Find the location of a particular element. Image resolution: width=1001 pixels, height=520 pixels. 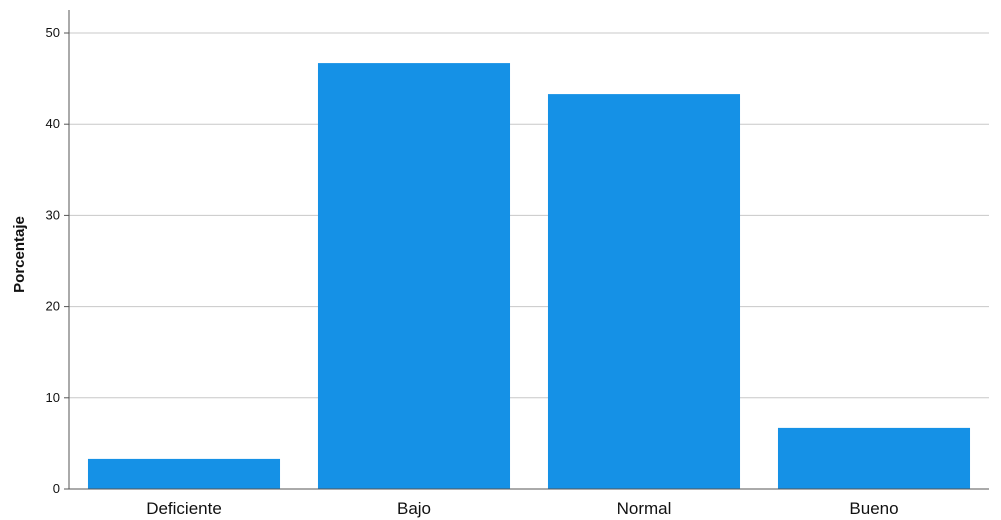

y-tick-labels: 0 10 20 30 40 50 is located at coordinates (53, 260).